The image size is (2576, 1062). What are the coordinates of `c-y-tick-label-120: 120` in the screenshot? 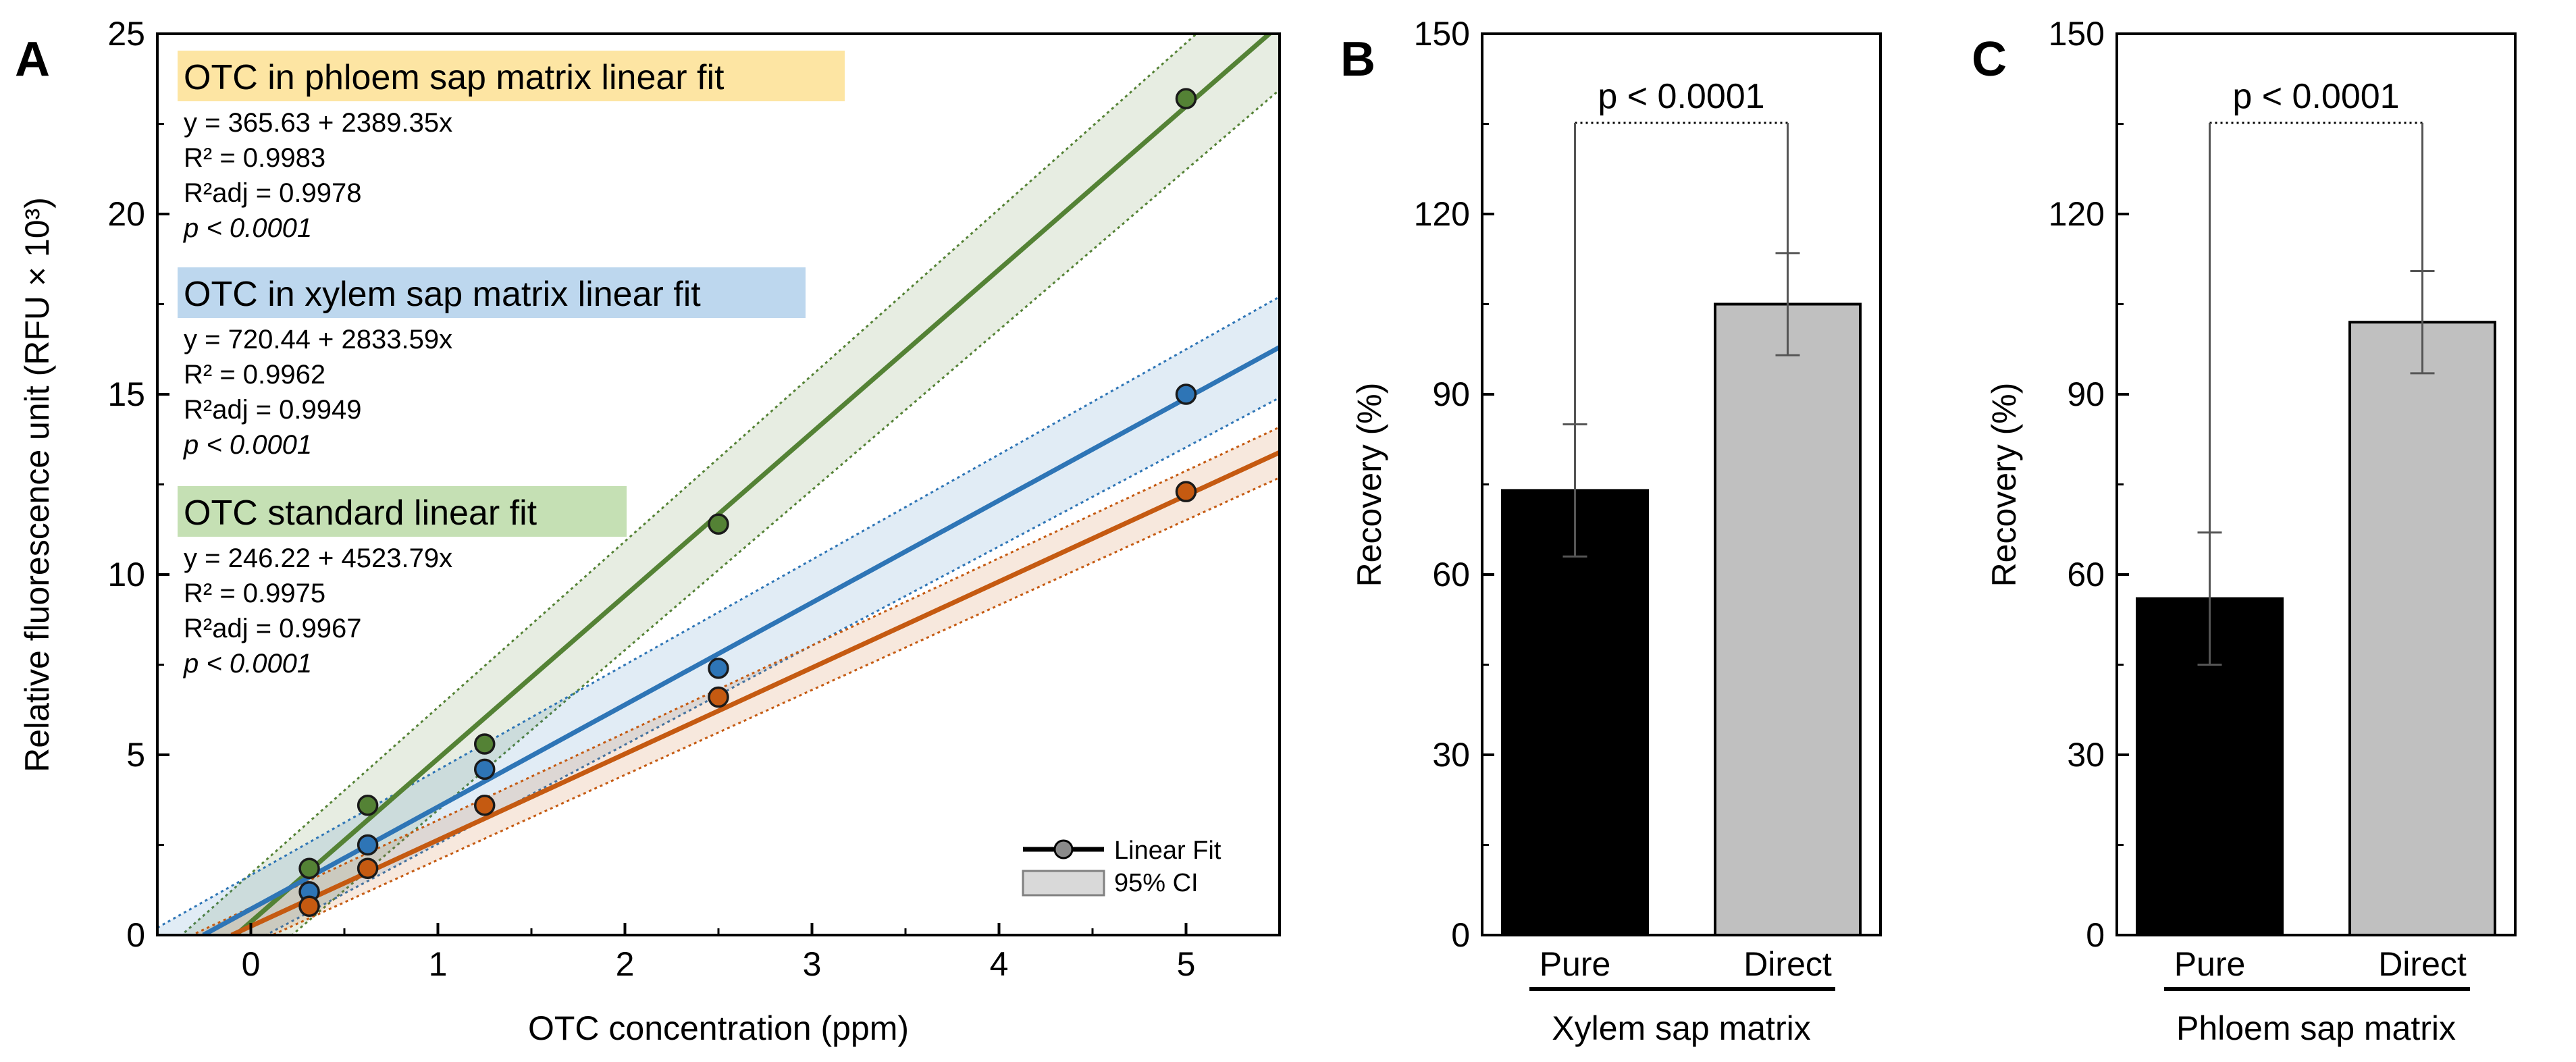 It's located at (2077, 214).